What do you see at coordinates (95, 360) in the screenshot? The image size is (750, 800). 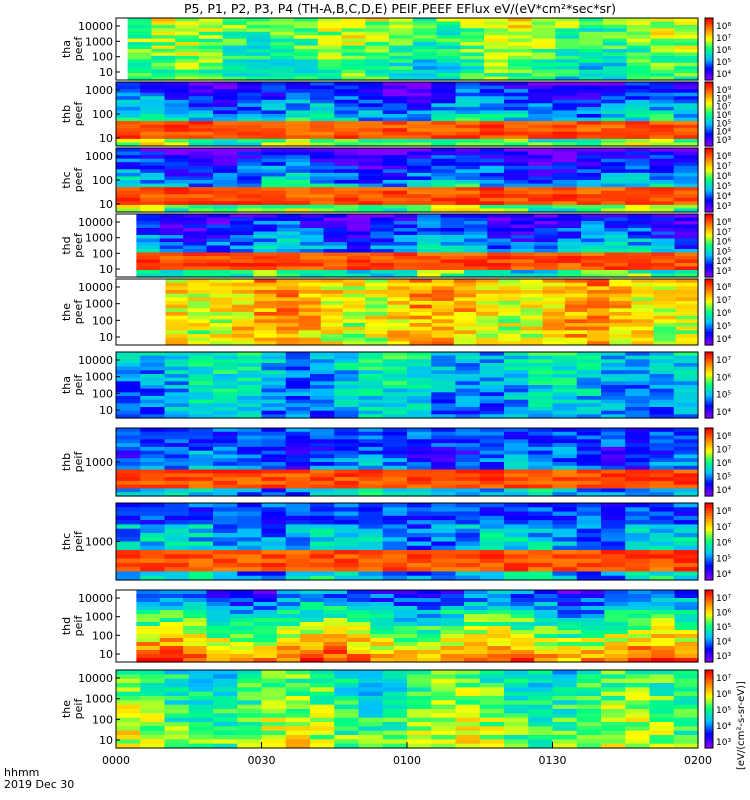 I see `y-tick-label: 10000` at bounding box center [95, 360].